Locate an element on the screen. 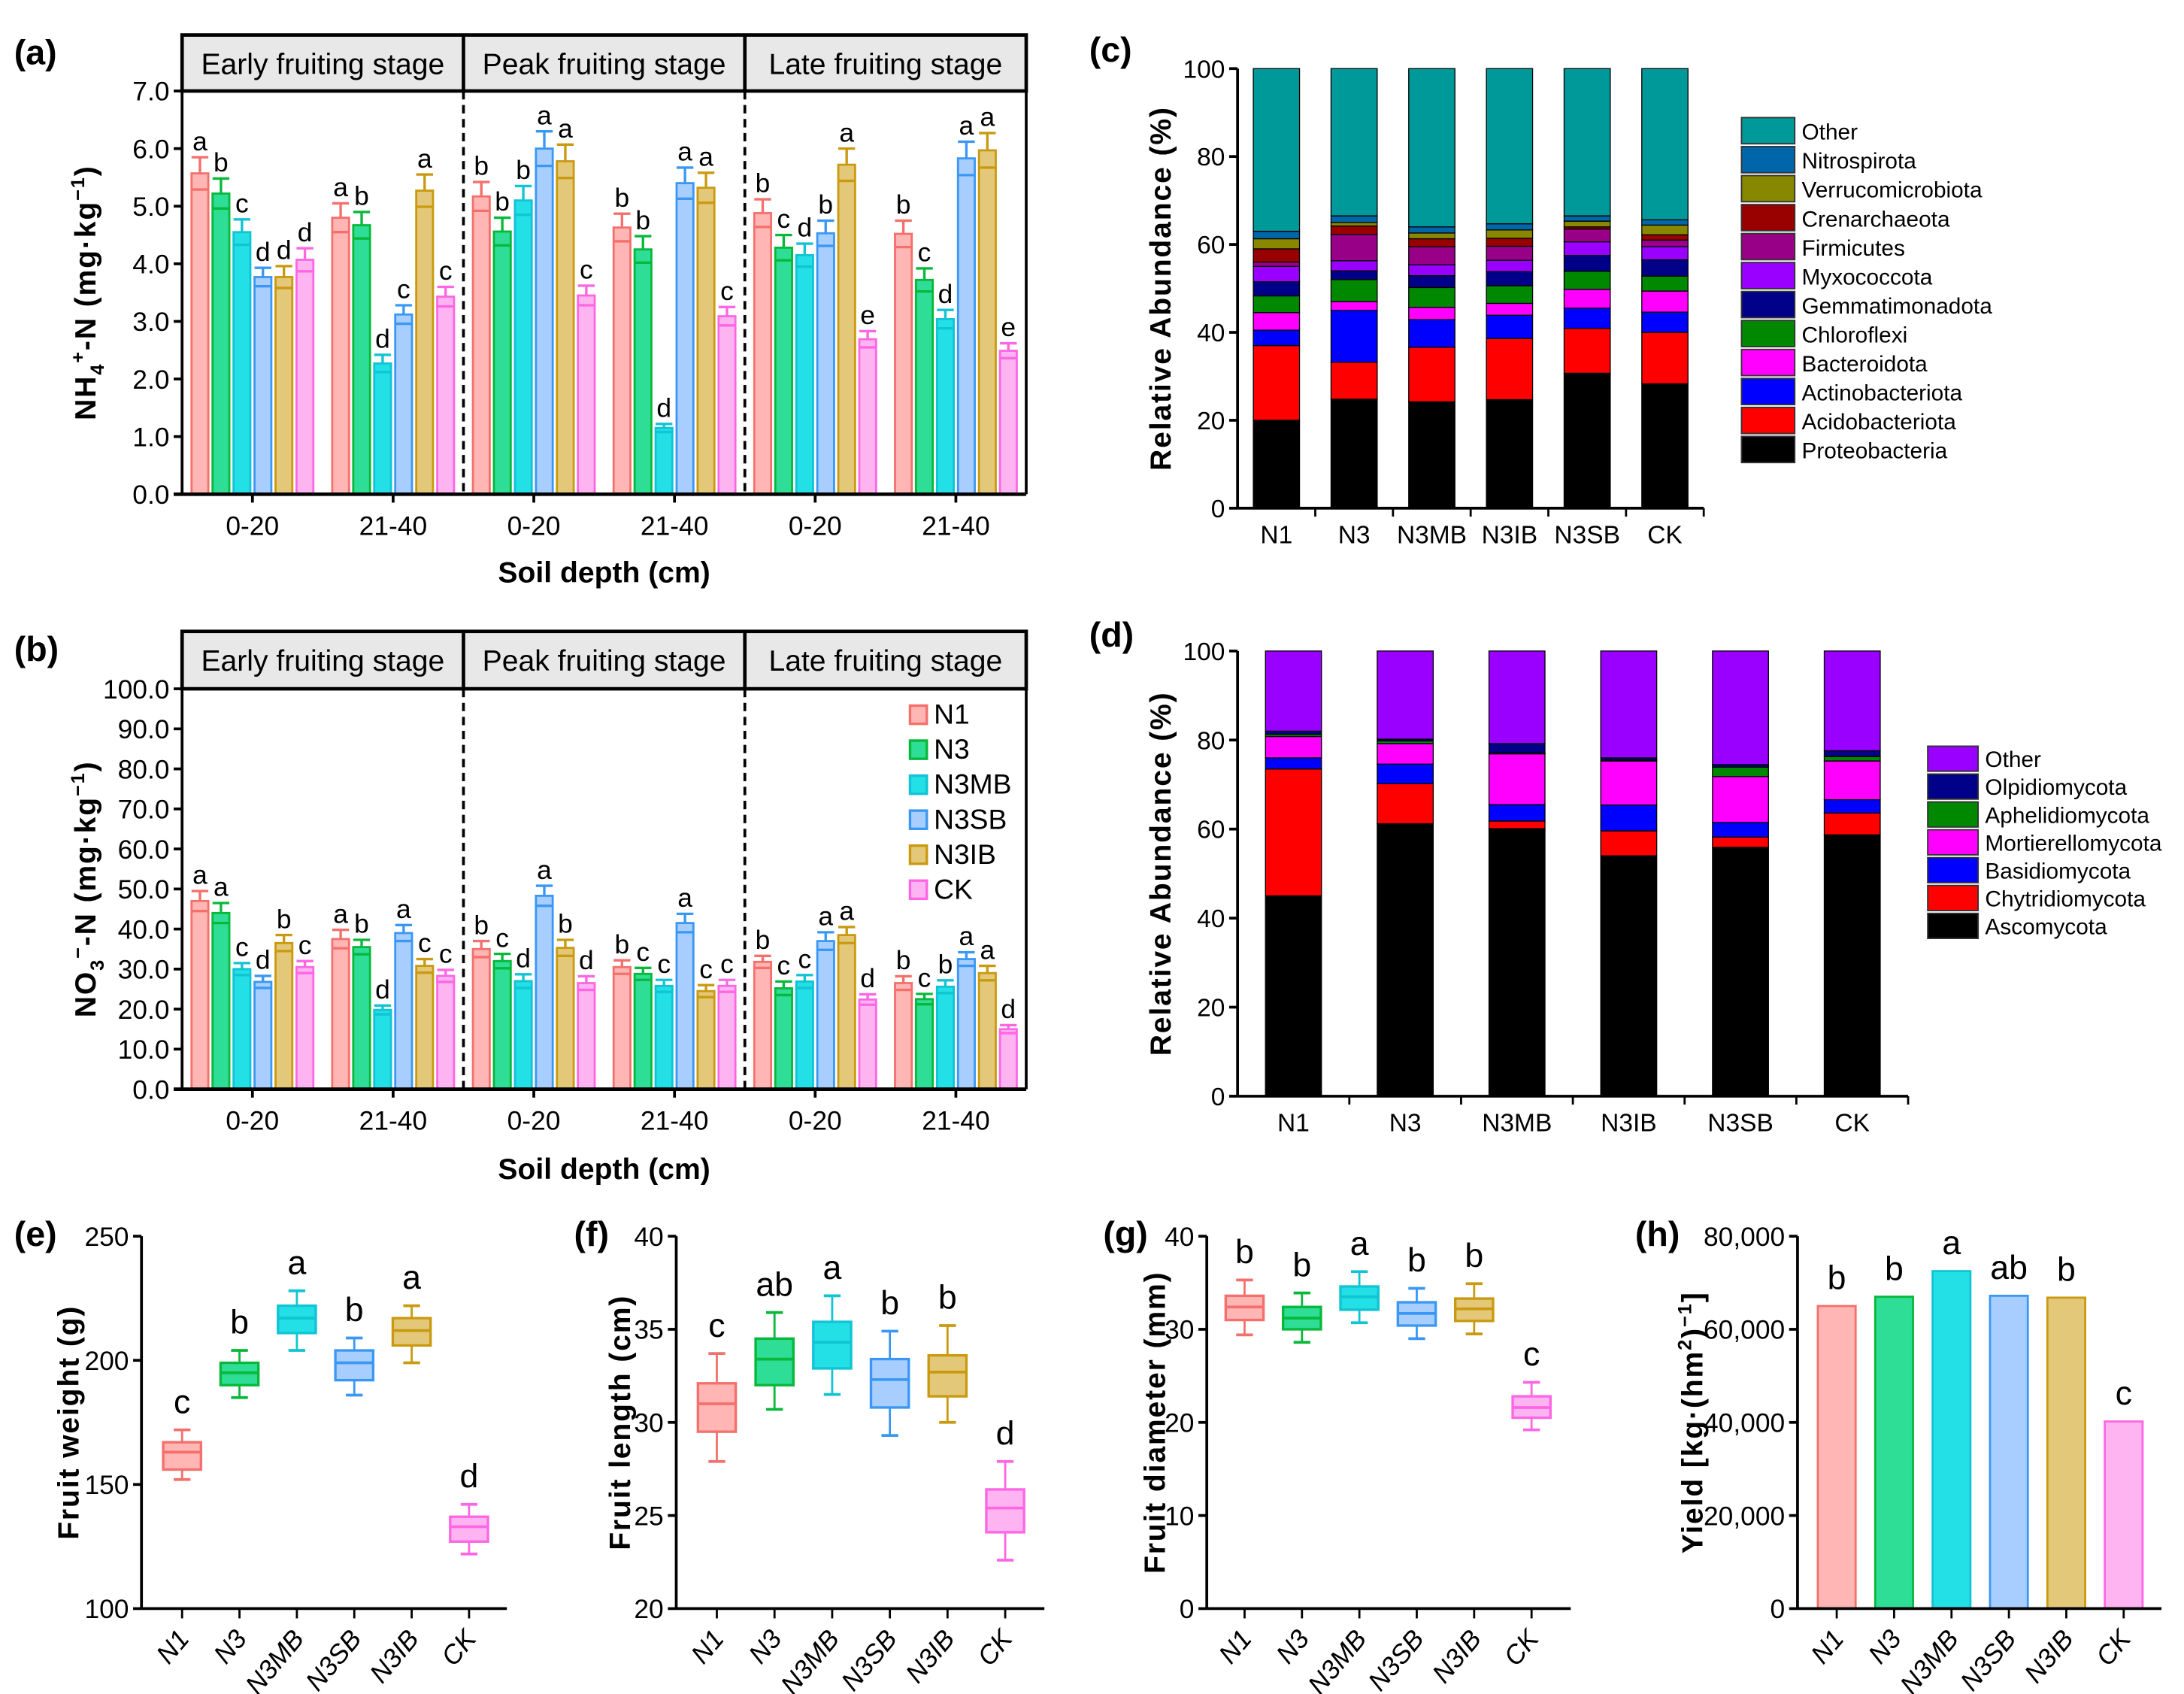  significance-letter: c is located at coordinates (716, 1326).